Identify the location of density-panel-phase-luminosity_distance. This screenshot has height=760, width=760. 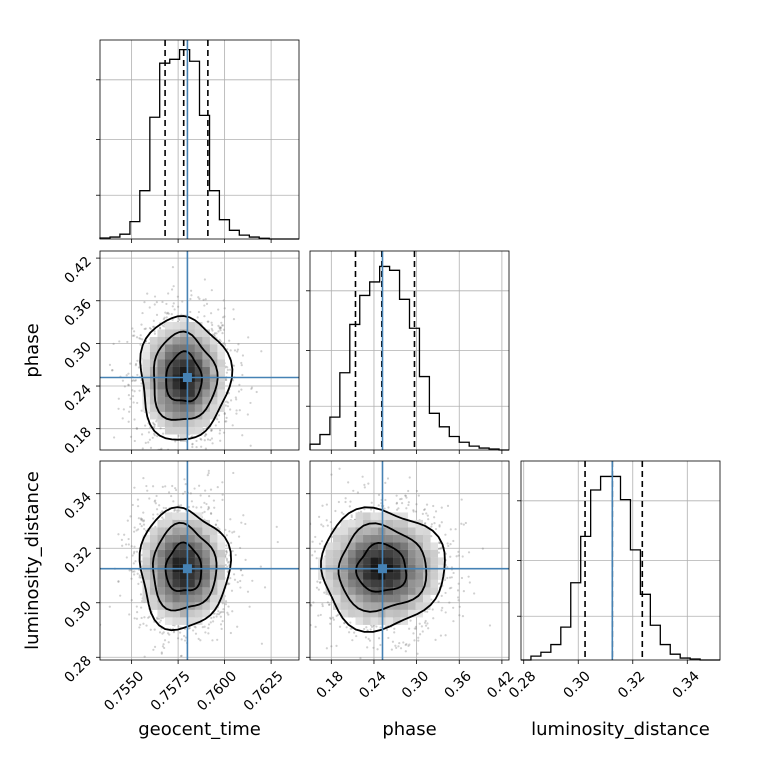
(408, 560).